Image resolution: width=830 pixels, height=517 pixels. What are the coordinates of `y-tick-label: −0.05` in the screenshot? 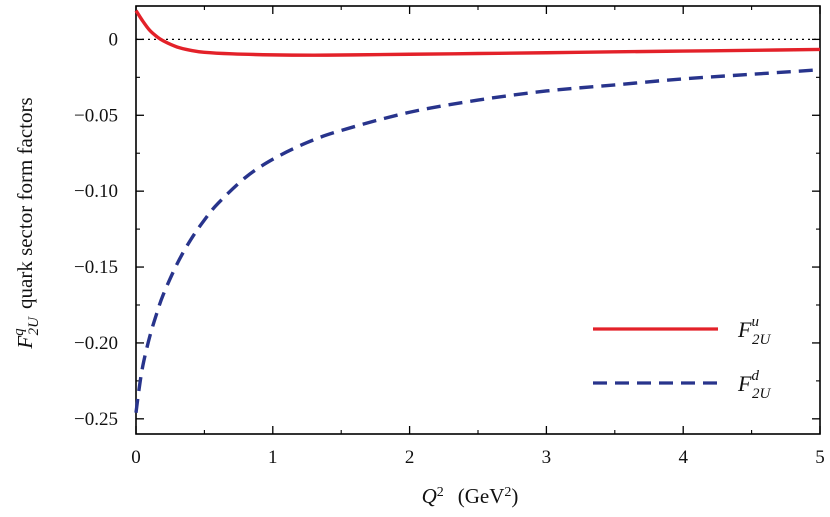 It's located at (96, 115).